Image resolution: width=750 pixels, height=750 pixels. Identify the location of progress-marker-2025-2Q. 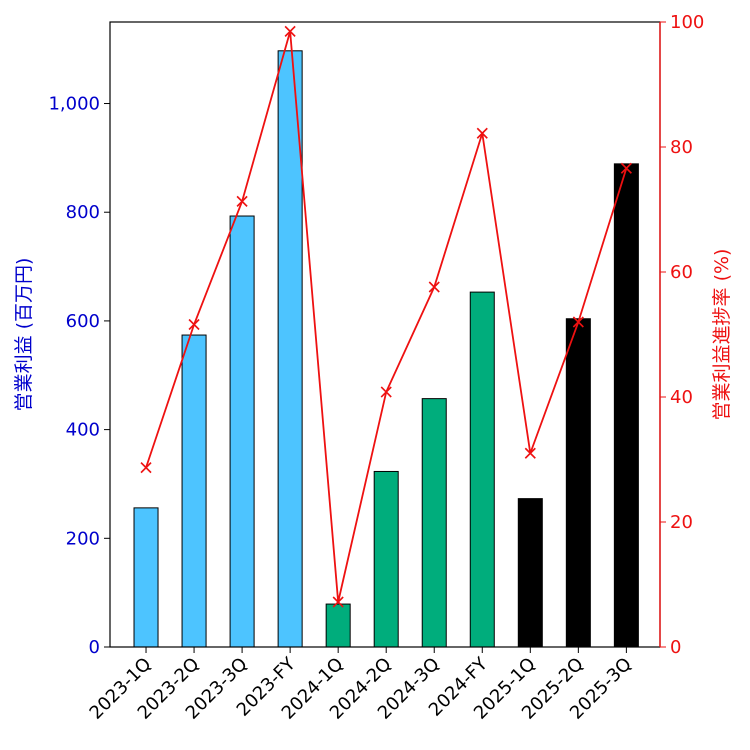
(578, 322).